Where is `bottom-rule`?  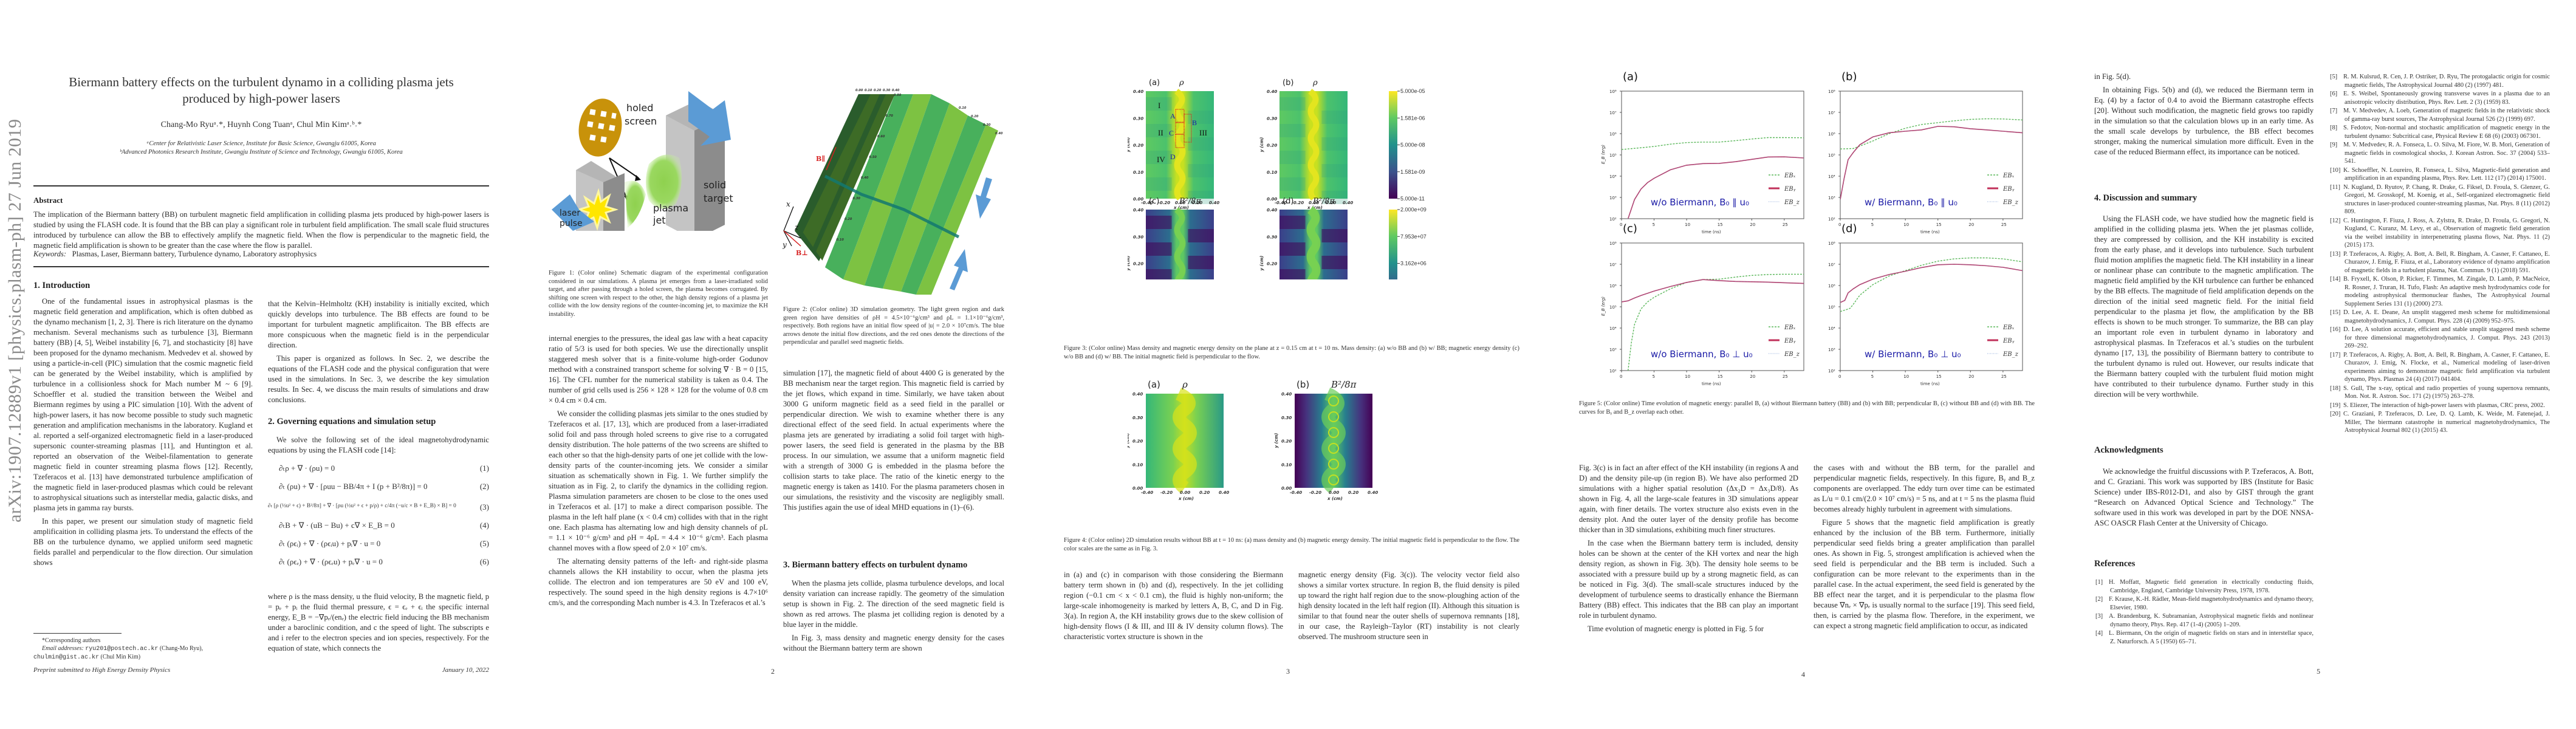
bottom-rule is located at coordinates (261, 266).